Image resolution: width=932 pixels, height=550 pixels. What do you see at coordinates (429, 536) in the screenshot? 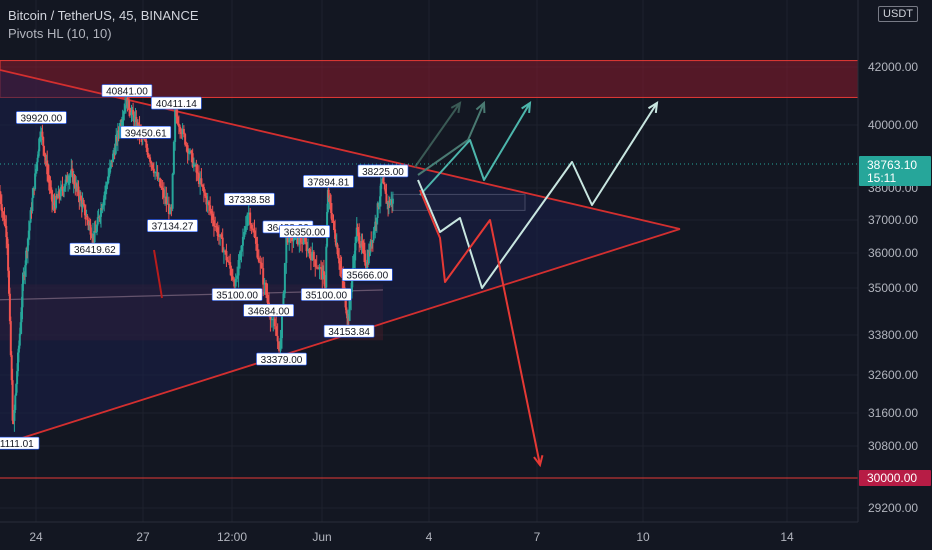
I see `time-axis-panel` at bounding box center [429, 536].